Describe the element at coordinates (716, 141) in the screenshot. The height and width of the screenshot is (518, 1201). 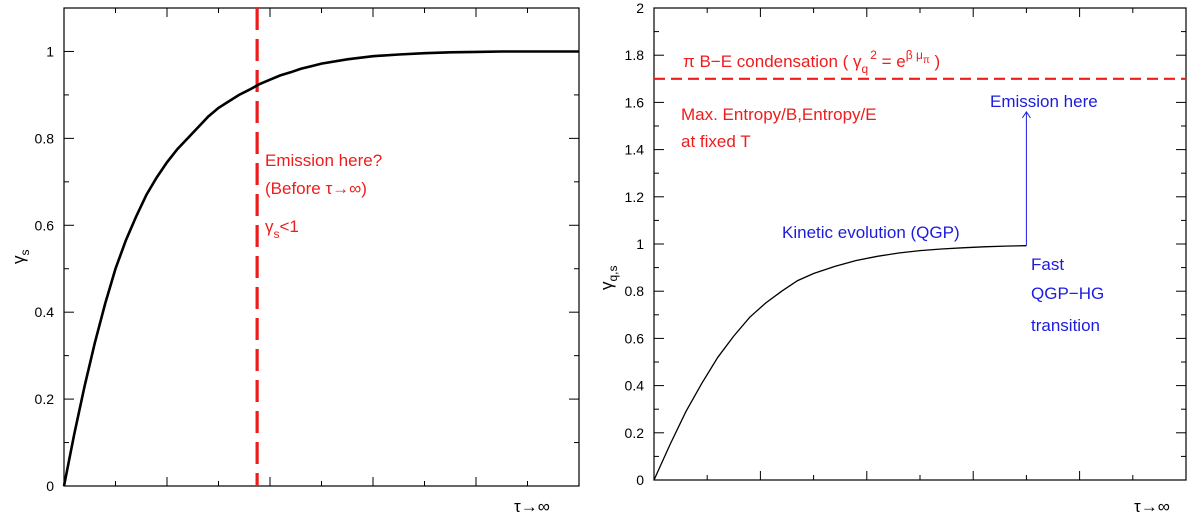
I see `right-fixed-t-label: at fixed T` at that location.